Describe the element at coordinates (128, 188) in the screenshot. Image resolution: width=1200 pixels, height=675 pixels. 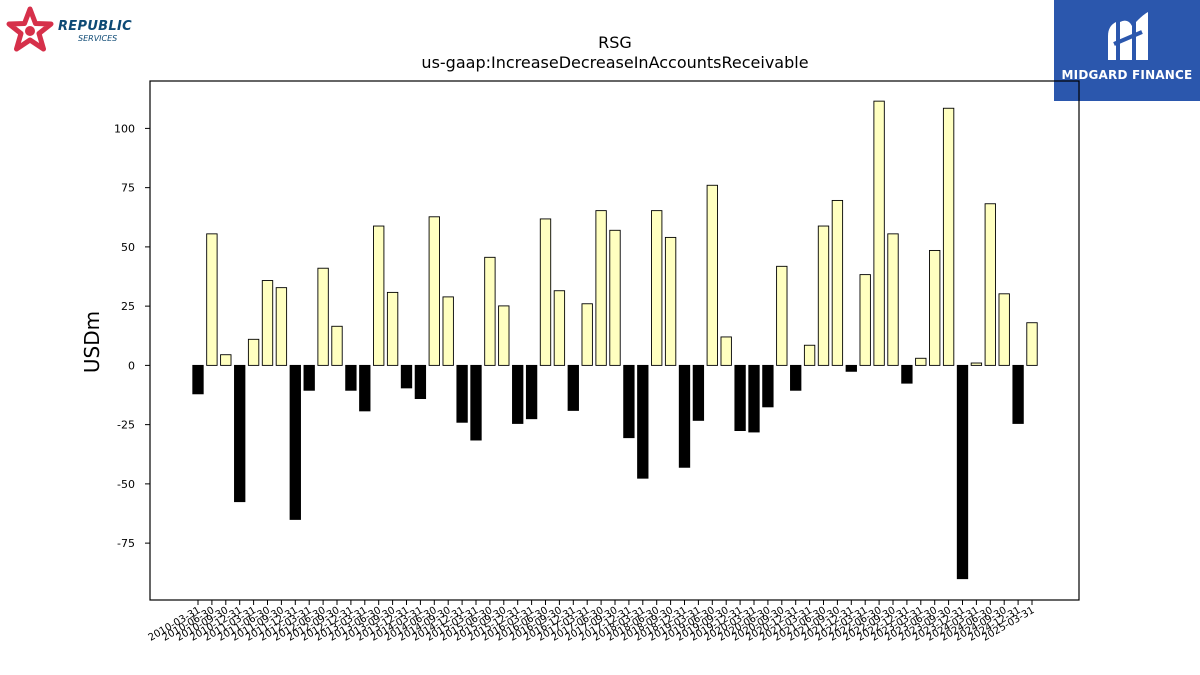
I see `y-tick-label: 75` at that location.